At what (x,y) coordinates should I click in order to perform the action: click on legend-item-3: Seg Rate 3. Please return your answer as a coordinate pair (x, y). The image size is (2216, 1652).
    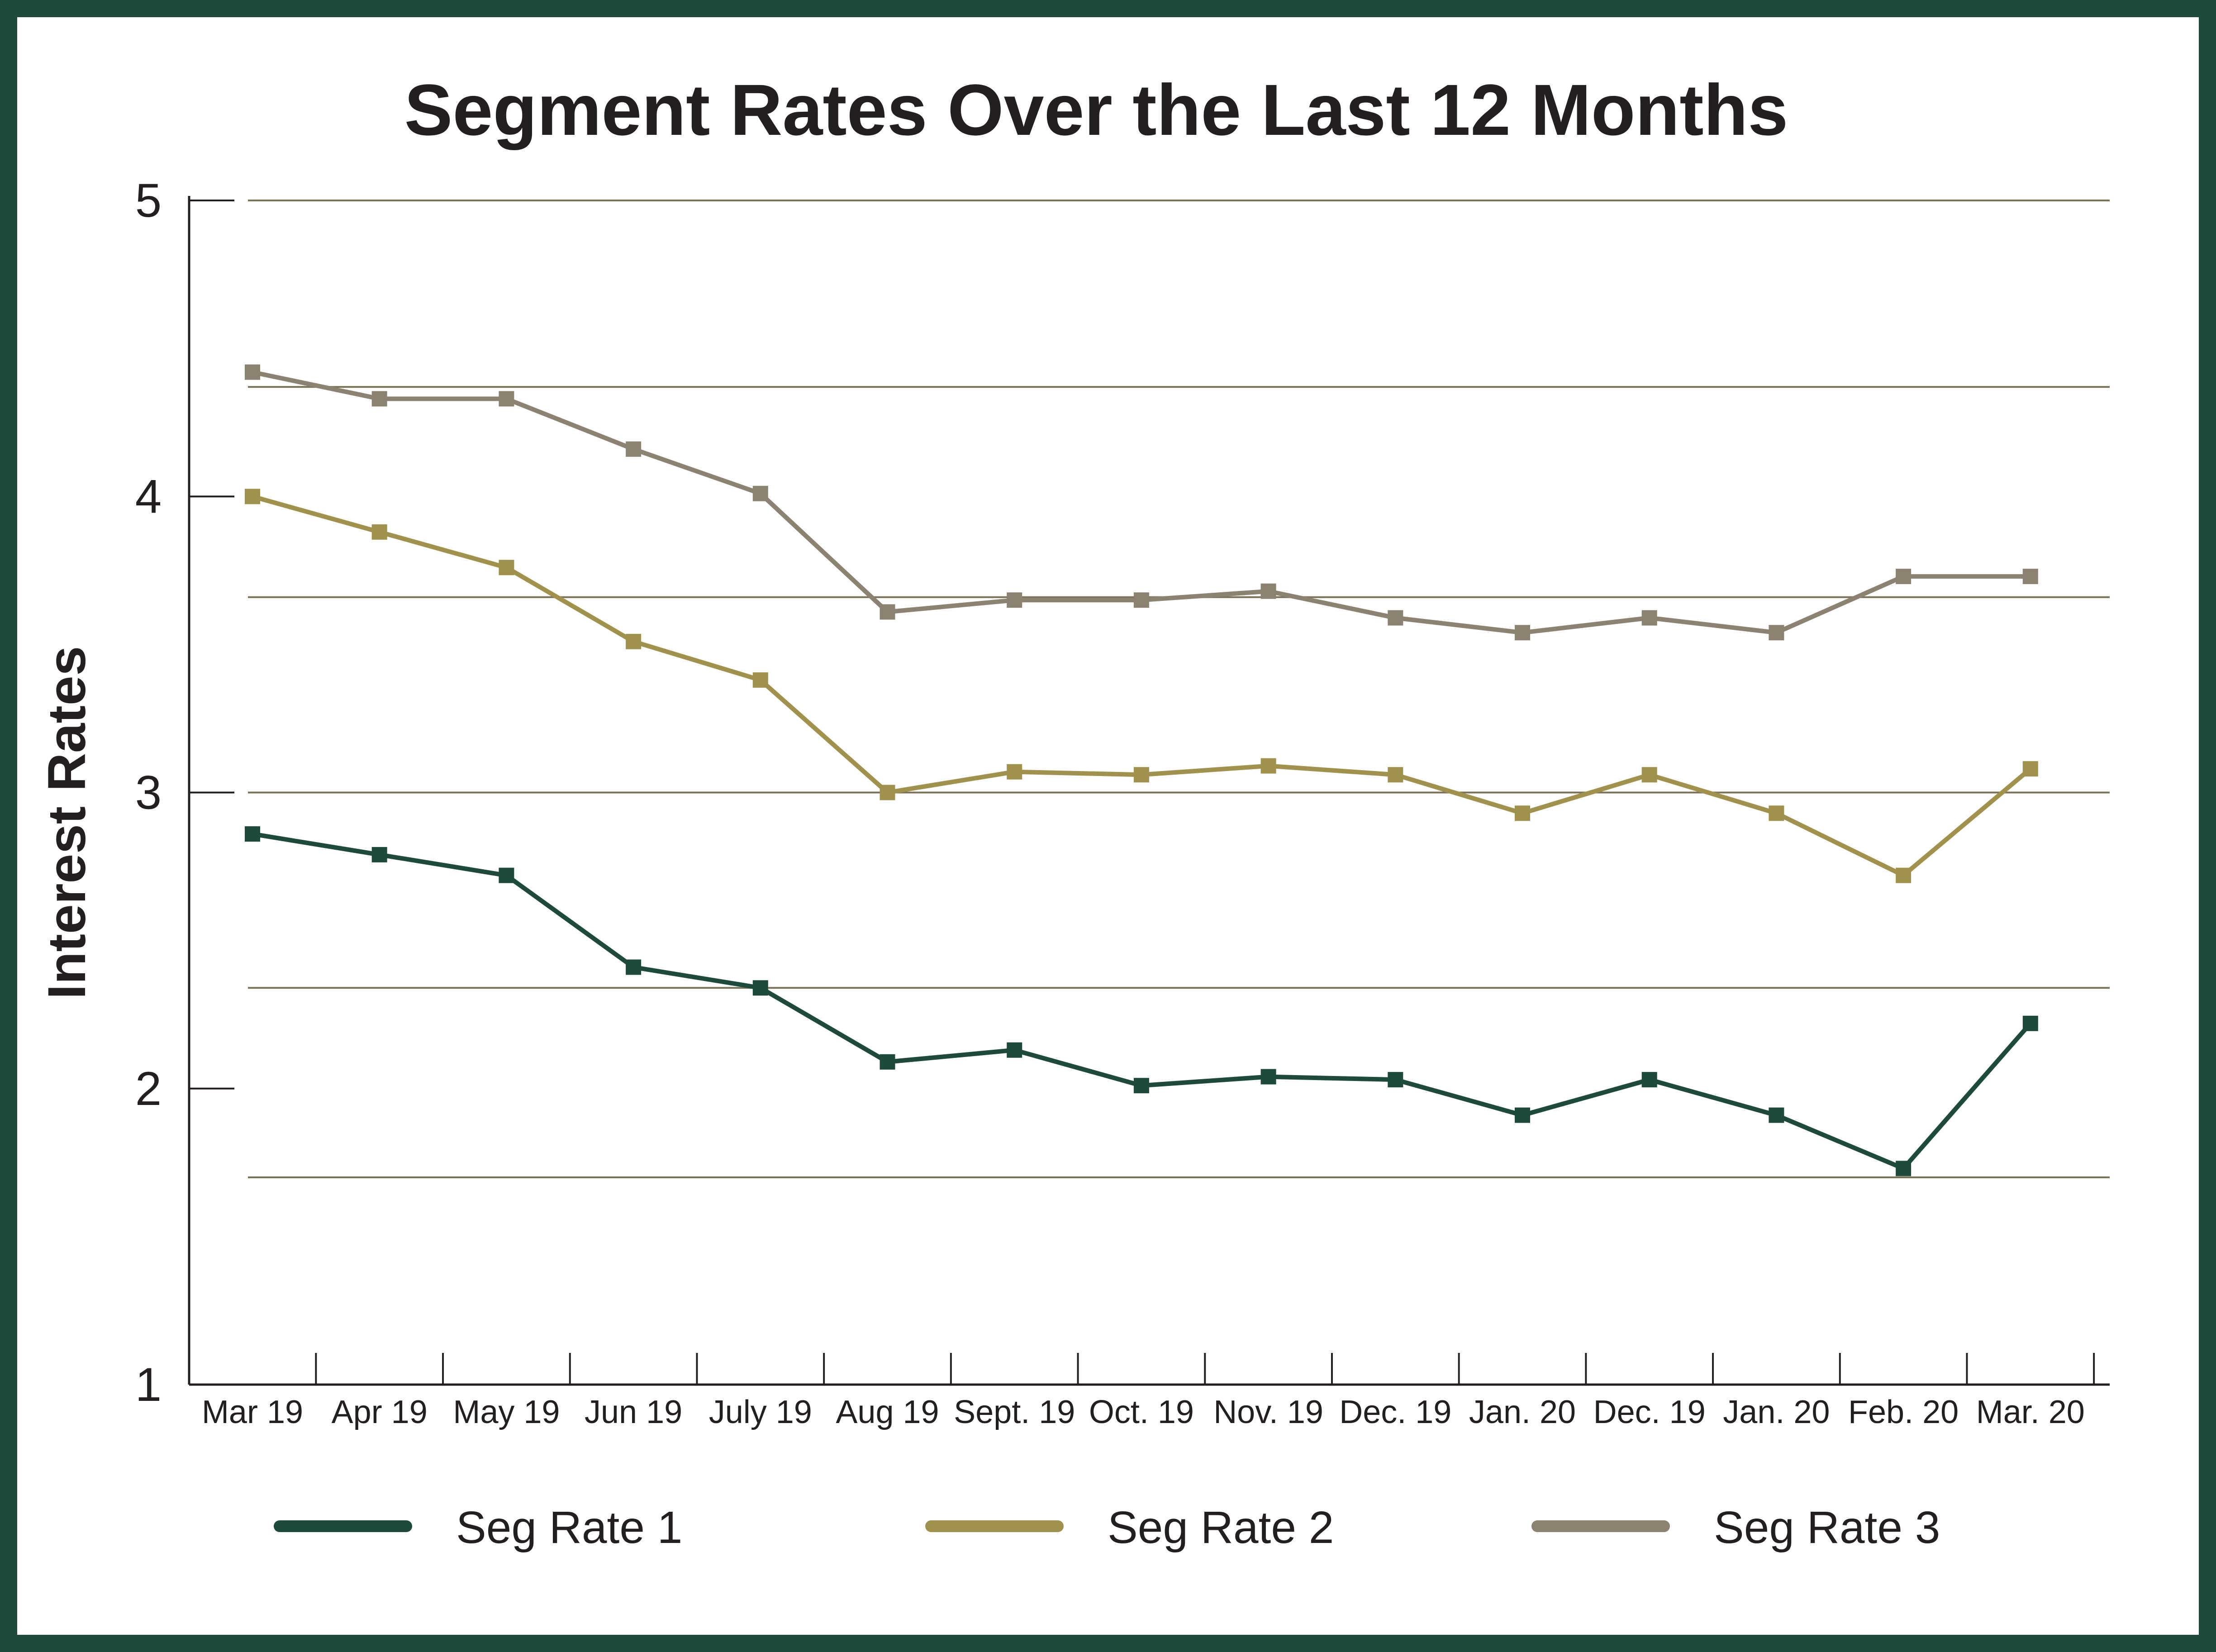
    Looking at the image, I should click on (1735, 1527).